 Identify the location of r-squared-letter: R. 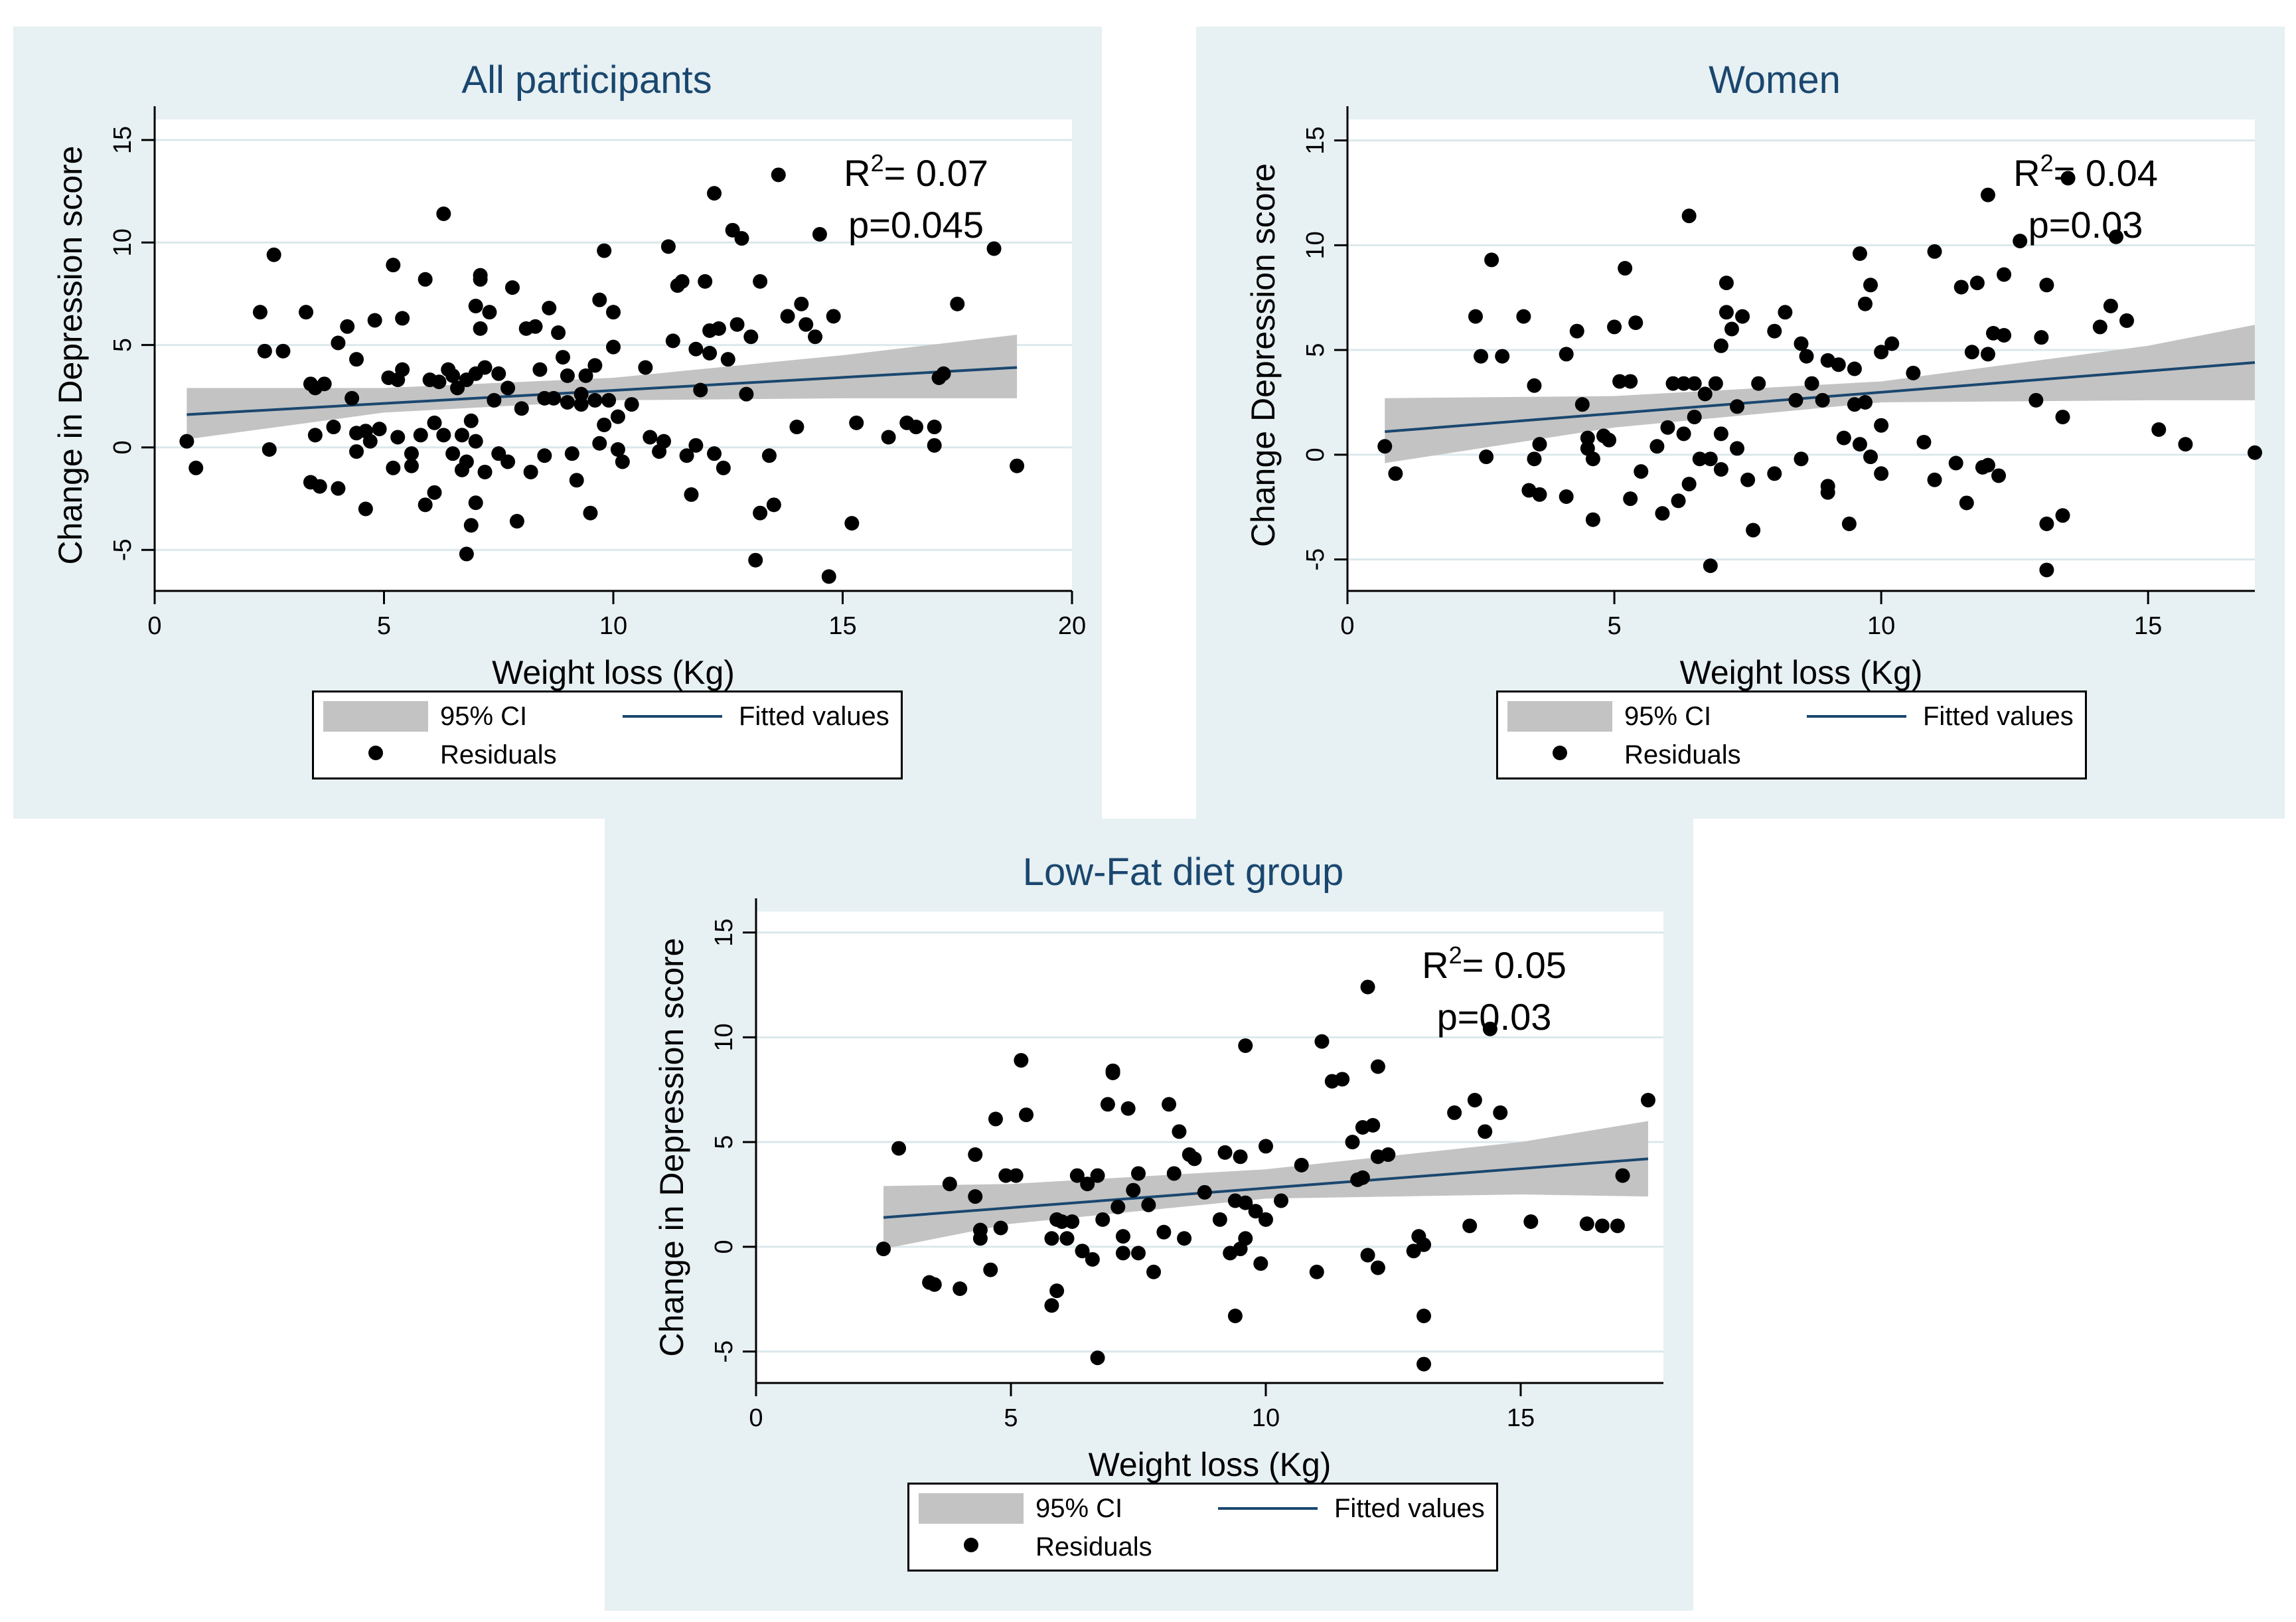
(1435, 965).